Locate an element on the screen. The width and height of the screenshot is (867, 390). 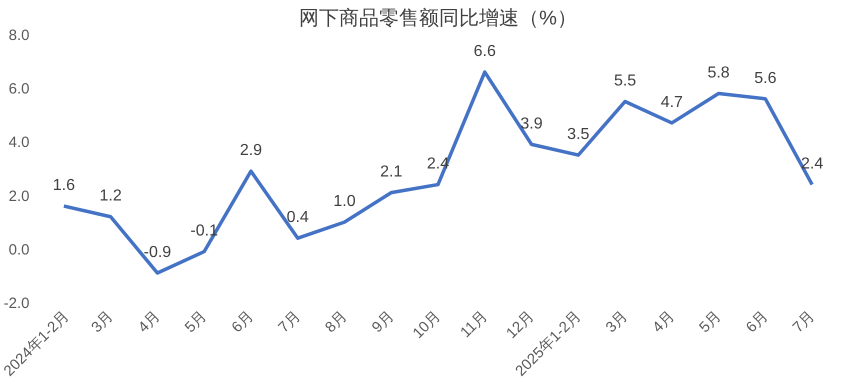
data-label: -0.9 is located at coordinates (158, 253).